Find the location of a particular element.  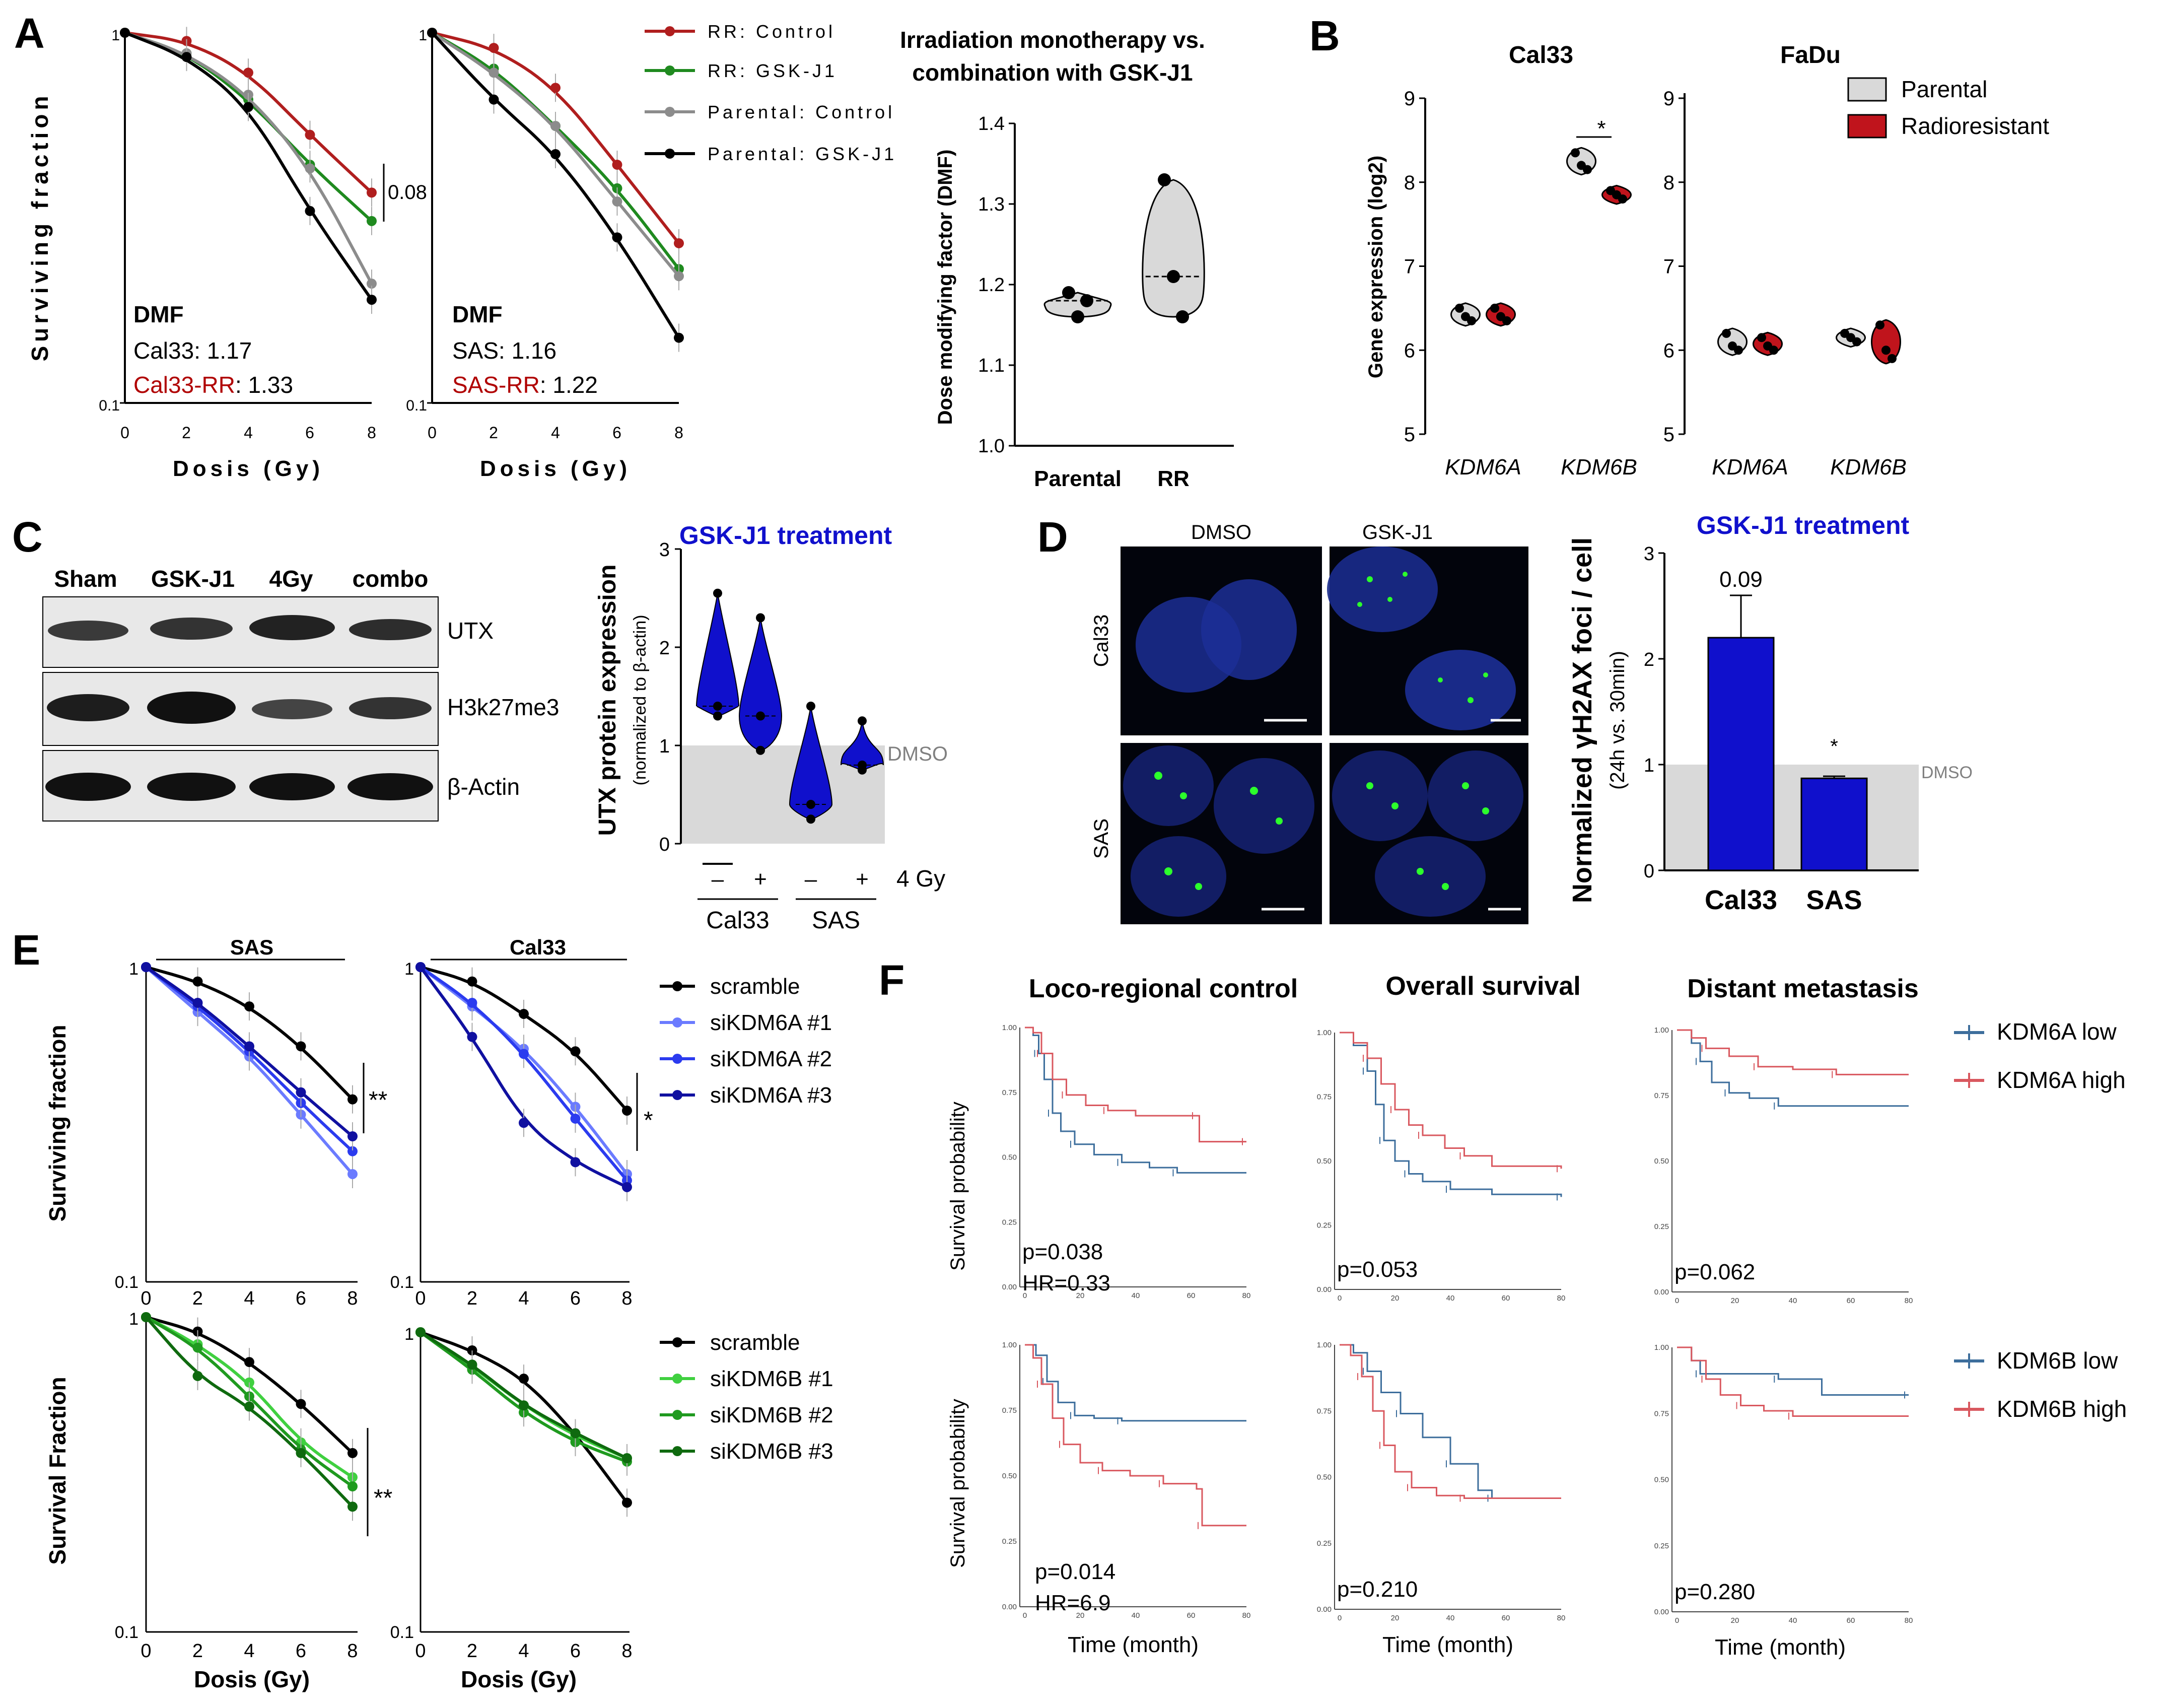

micro-row-sas: SAS is located at coordinates (1101, 838).